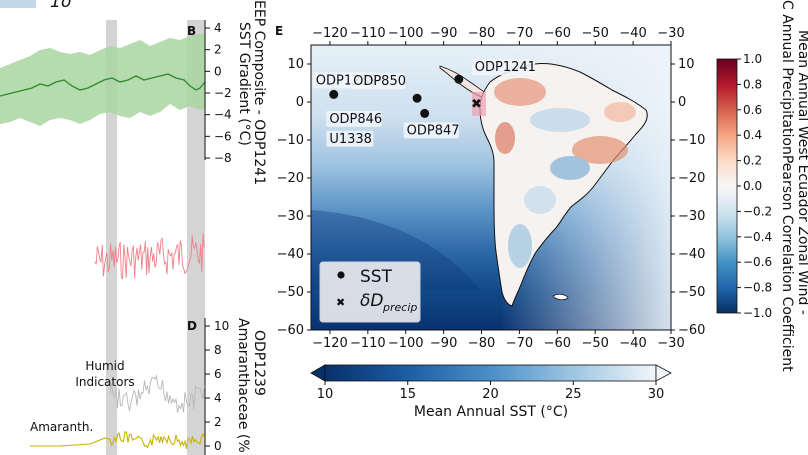 This screenshot has width=808, height=455. What do you see at coordinates (656, 394) in the screenshot?
I see `sst-colorbar-tick-label: 30` at bounding box center [656, 394].